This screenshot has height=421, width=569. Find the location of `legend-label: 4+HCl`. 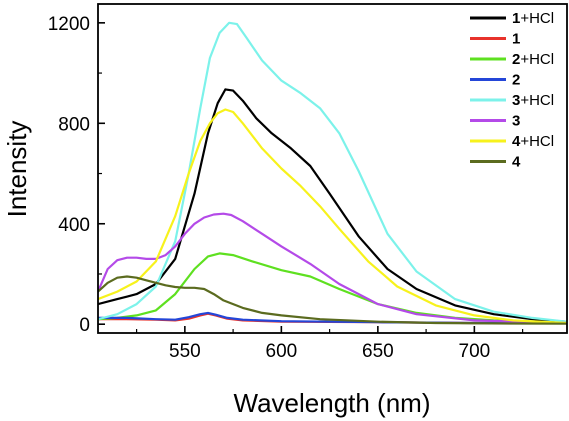

legend-label: 4+HCl is located at coordinates (533, 141).